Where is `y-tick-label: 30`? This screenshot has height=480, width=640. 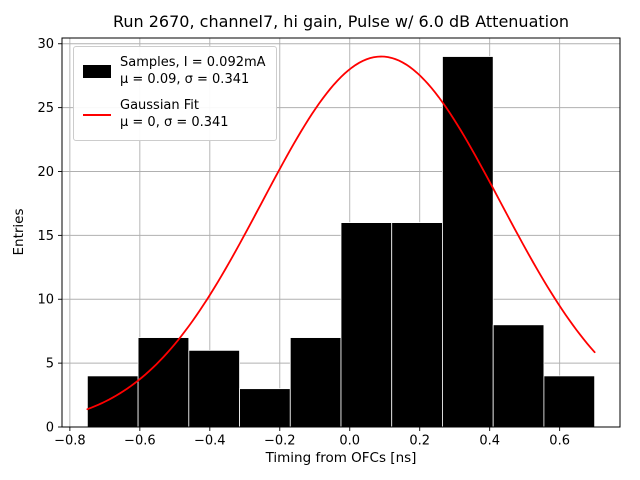
y-tick-label: 30 is located at coordinates (45, 44).